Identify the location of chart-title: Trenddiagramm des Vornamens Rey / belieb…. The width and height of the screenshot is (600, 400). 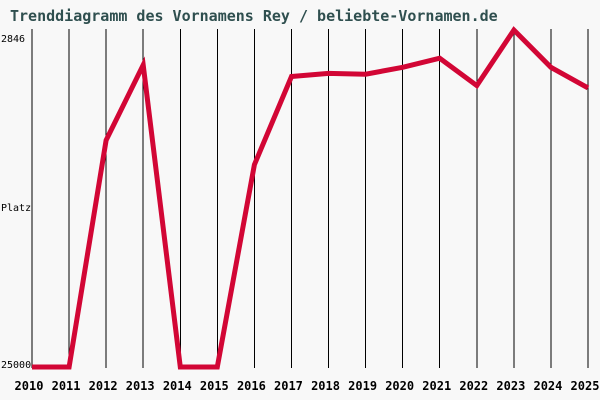
(254, 16).